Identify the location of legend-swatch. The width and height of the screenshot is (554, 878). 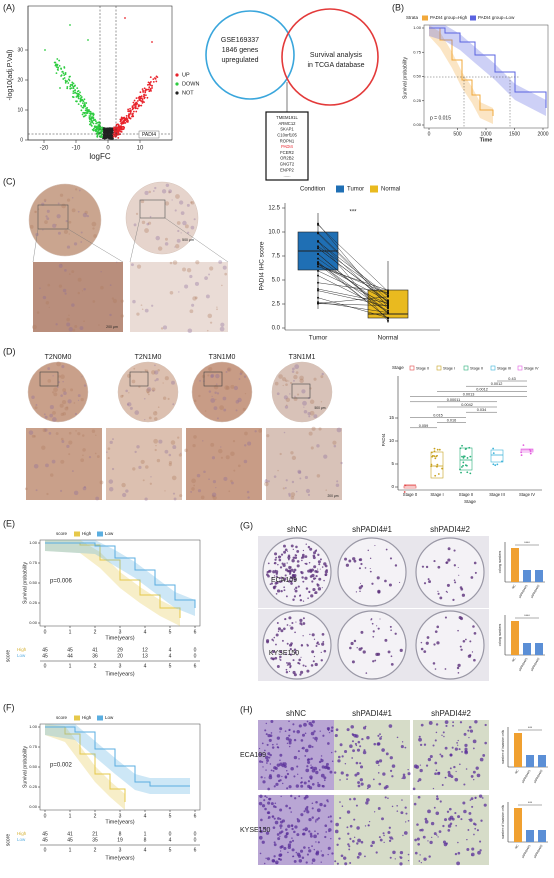
(473, 18).